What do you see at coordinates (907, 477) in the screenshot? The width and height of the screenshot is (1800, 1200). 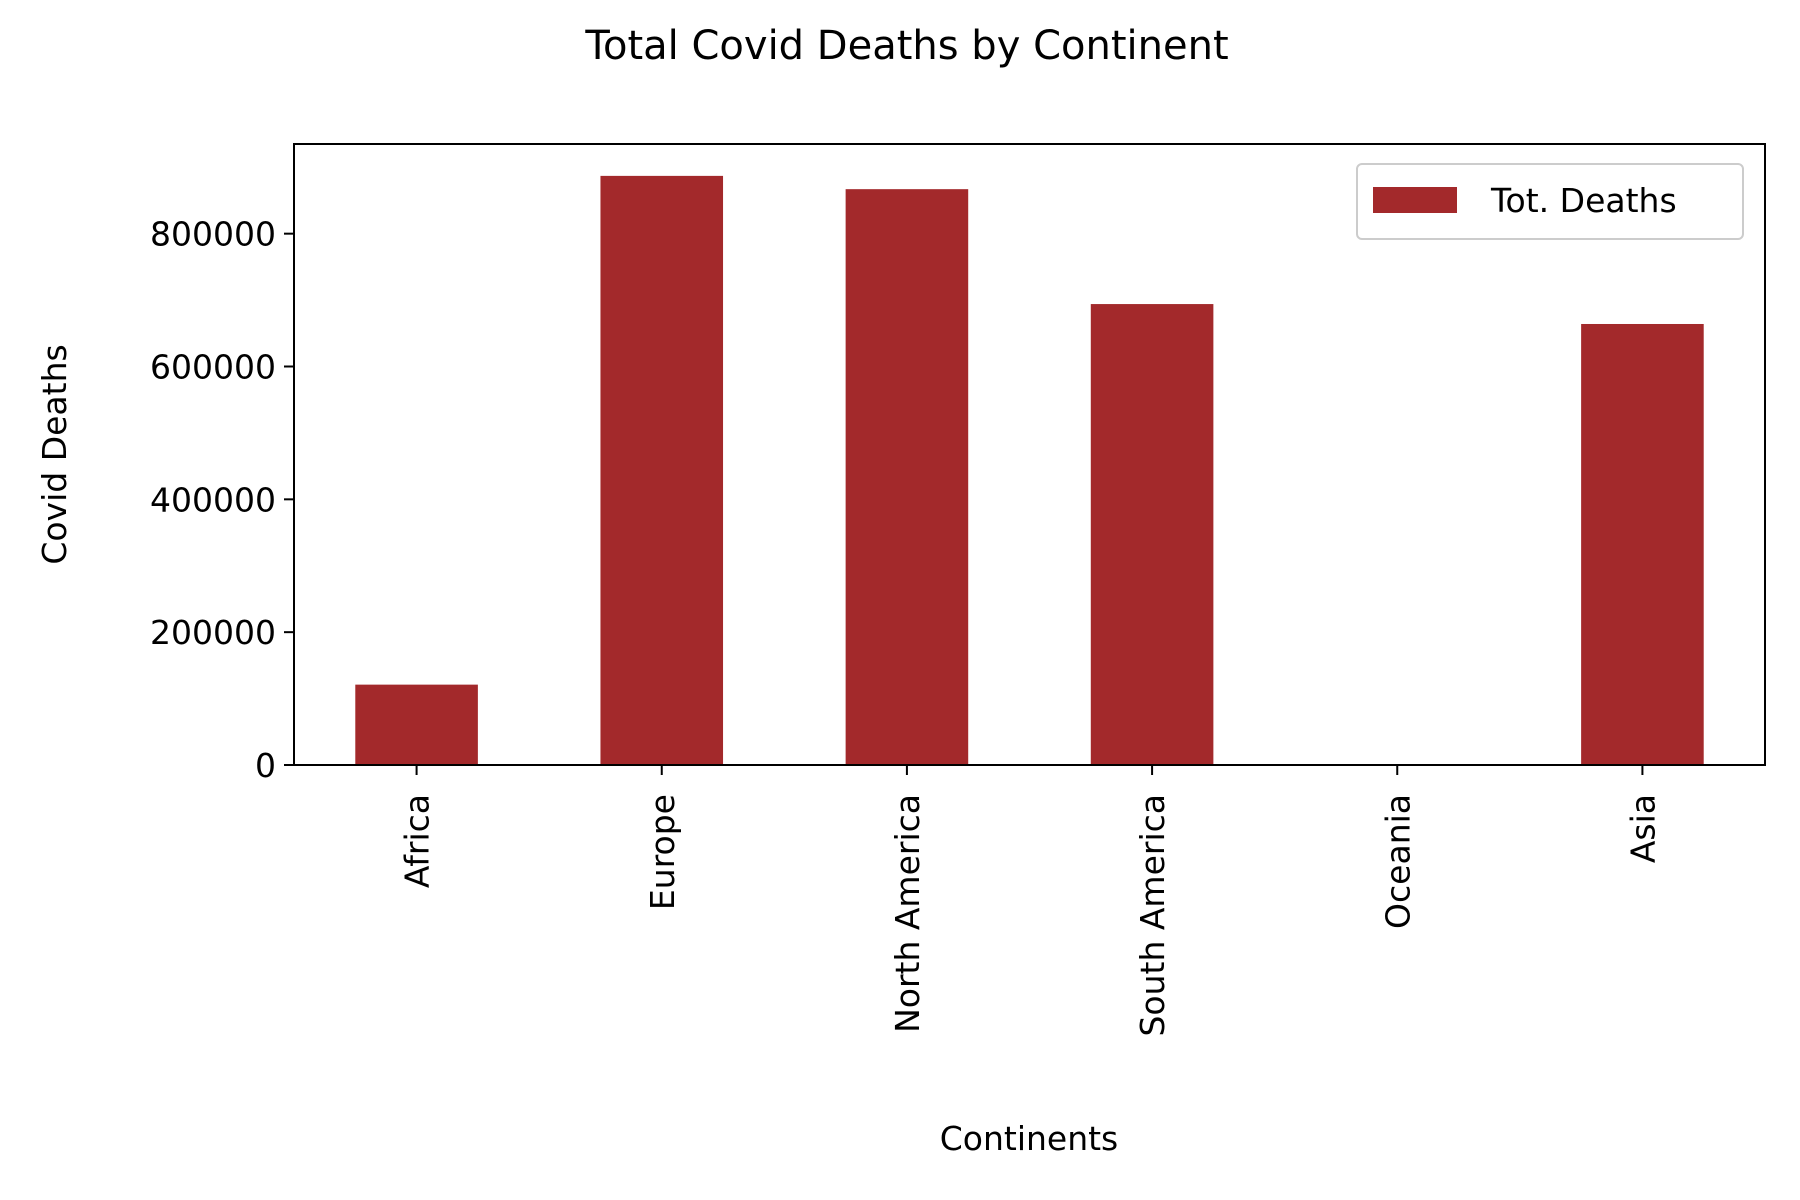 I see `bar-north-america` at bounding box center [907, 477].